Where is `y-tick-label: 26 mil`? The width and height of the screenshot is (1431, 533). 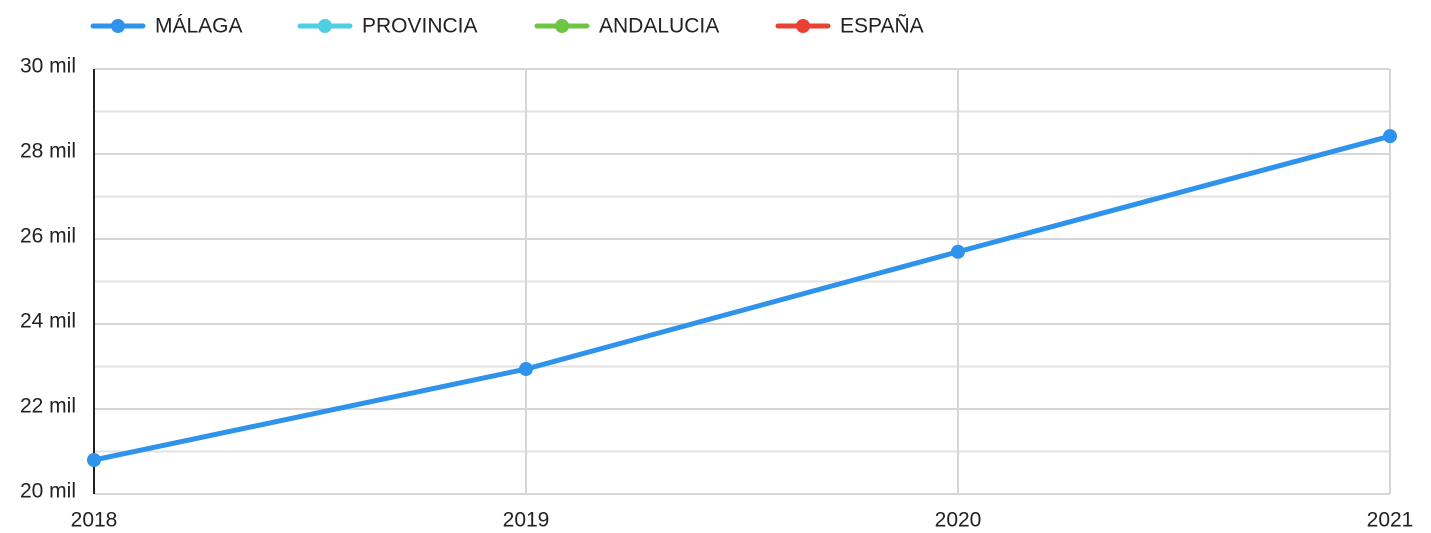 y-tick-label: 26 mil is located at coordinates (48, 236).